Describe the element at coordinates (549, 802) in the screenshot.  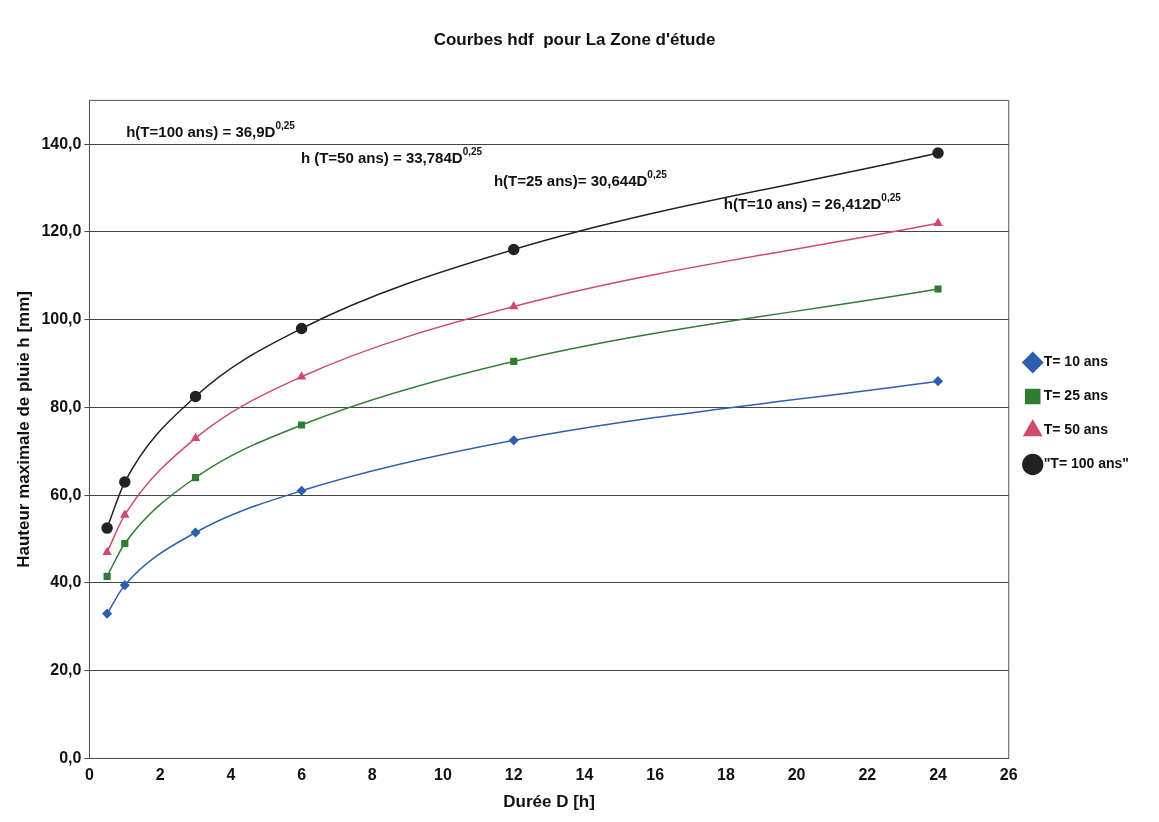
I see `x-axis-title: Durée D [h]` at that location.